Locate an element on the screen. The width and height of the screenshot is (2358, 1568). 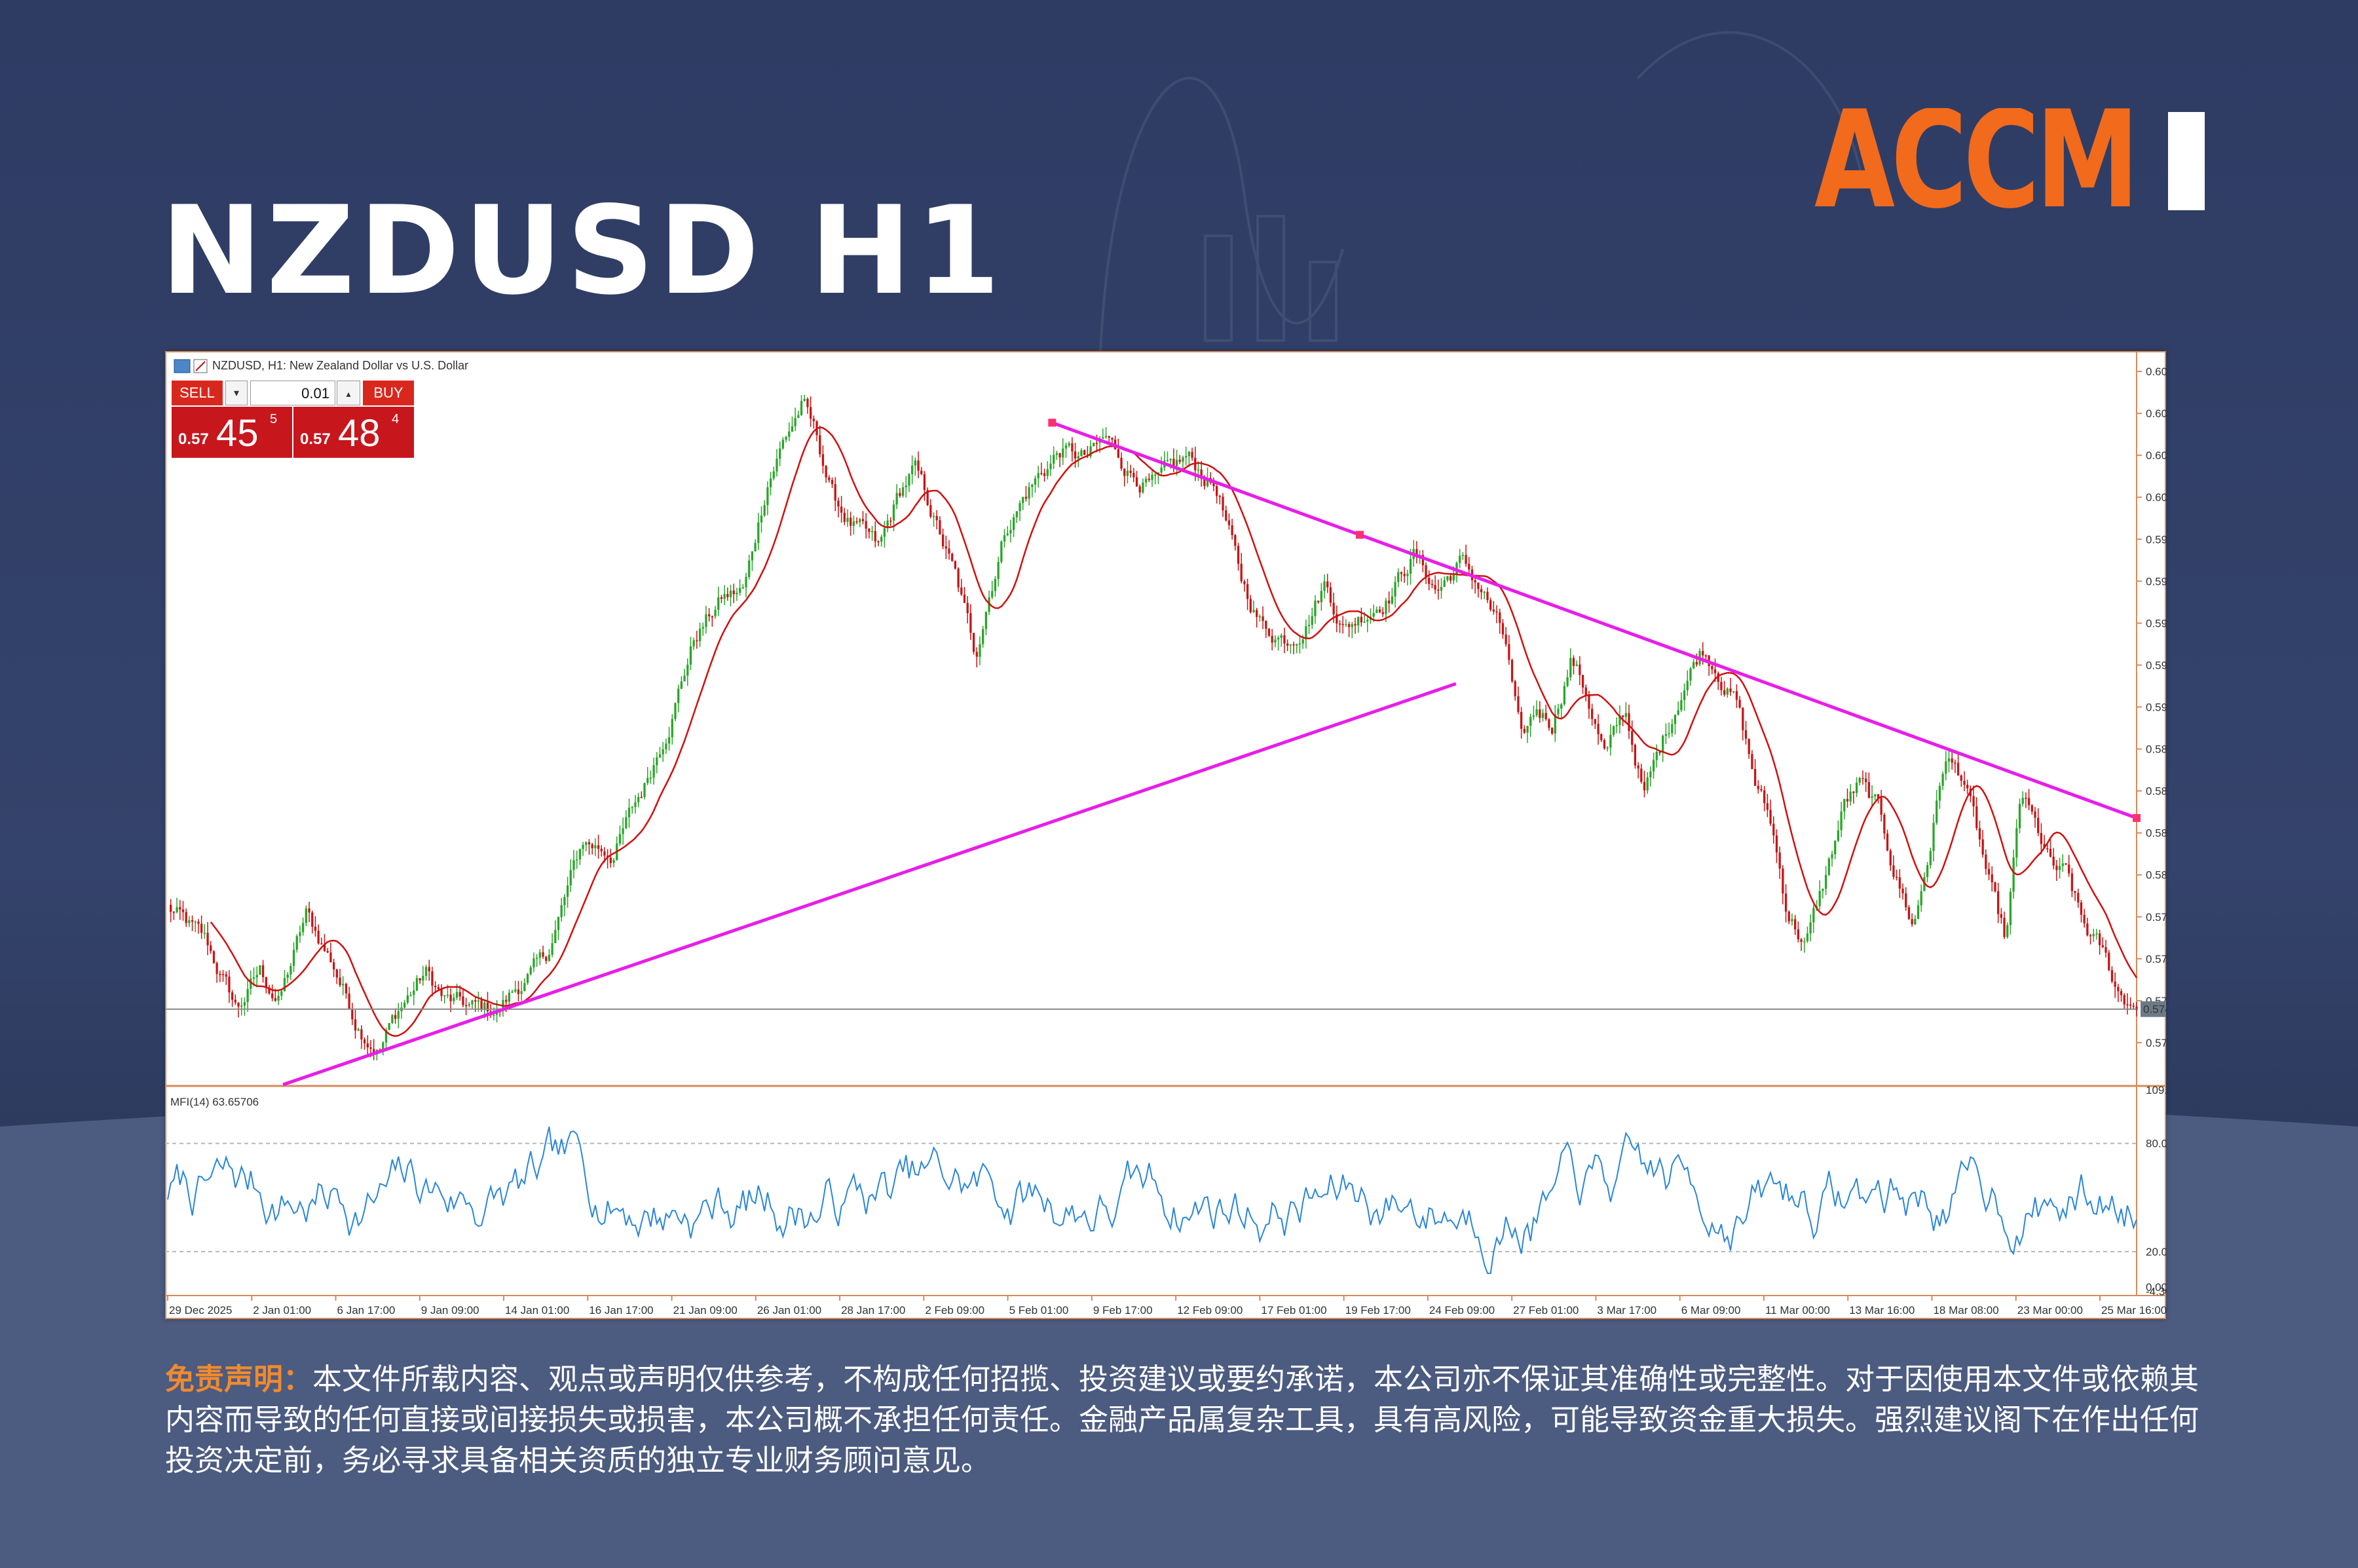
lot-size-input: 0.01 is located at coordinates (293, 393).